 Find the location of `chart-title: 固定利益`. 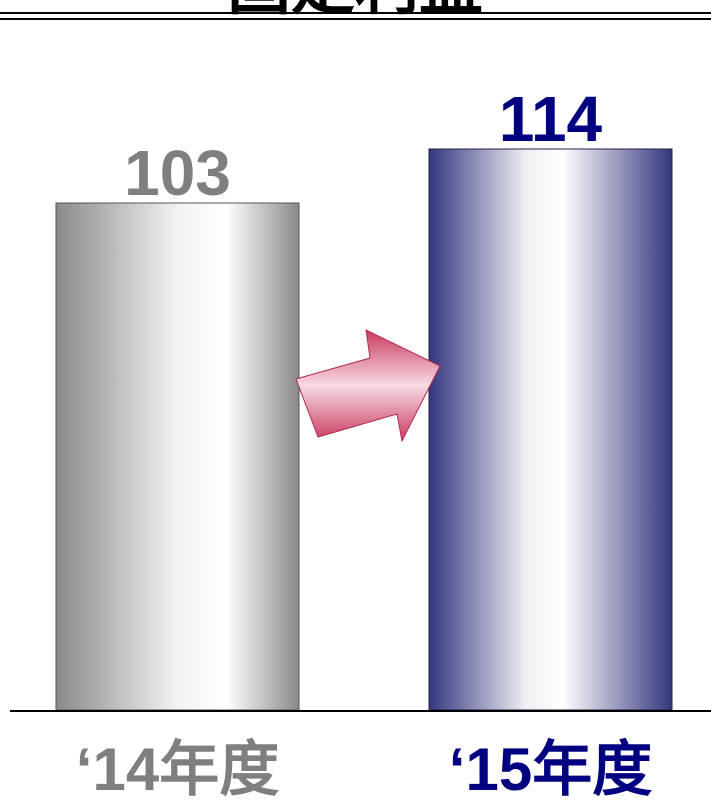

chart-title: 固定利益 is located at coordinates (355, 11).